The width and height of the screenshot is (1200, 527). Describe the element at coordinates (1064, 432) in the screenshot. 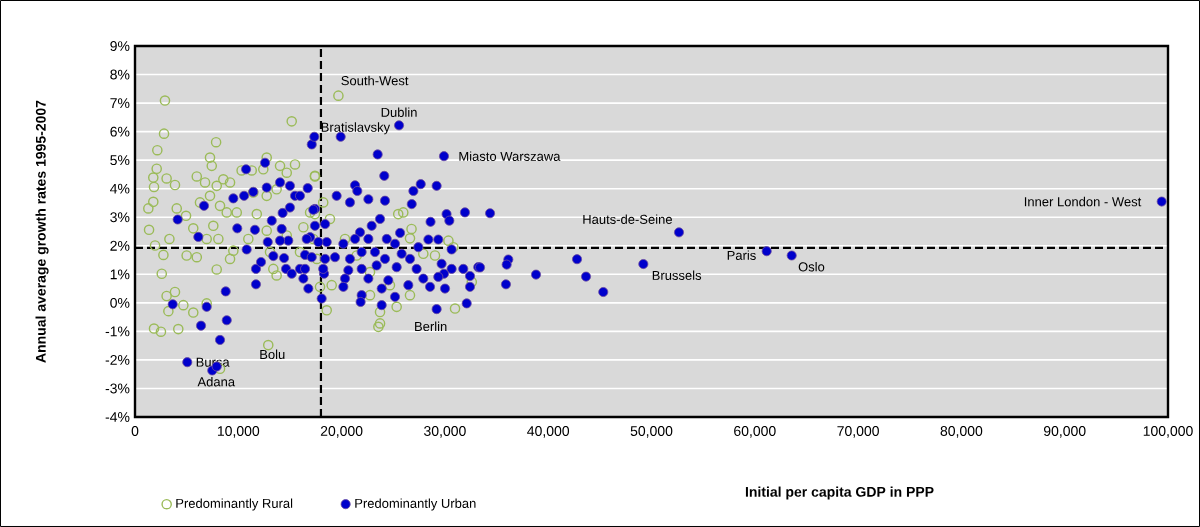

I see `x-tick-label: 90,000` at that location.